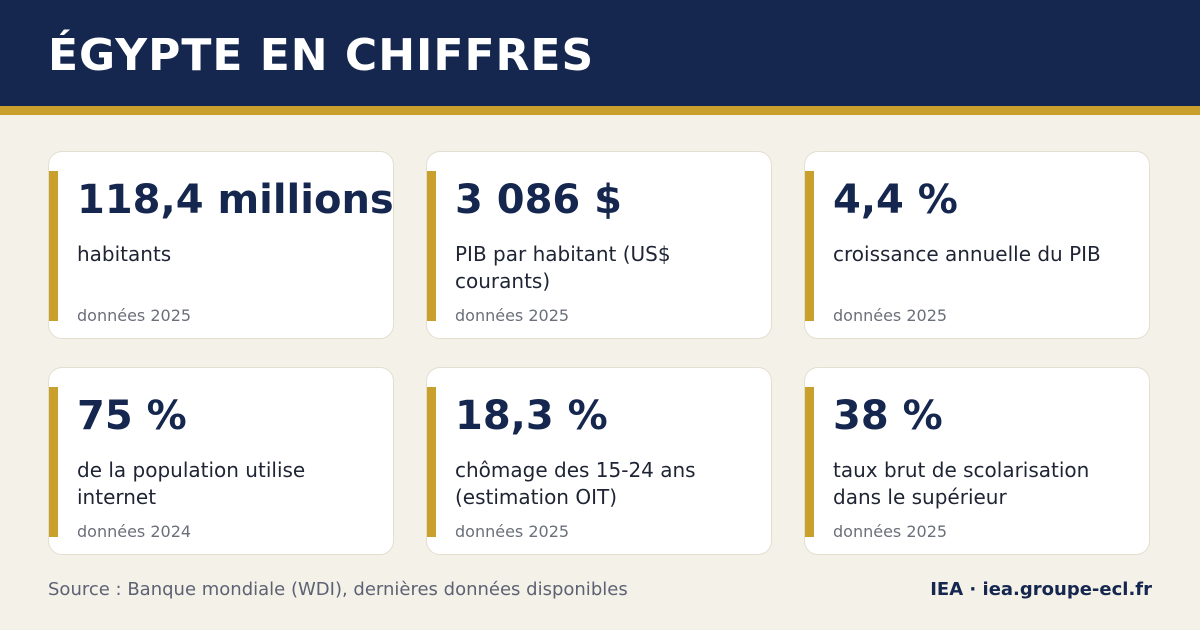 Image resolution: width=1200 pixels, height=630 pixels. I want to click on stat-card-population: 118,4 millions habitants données 2025, so click(221, 245).